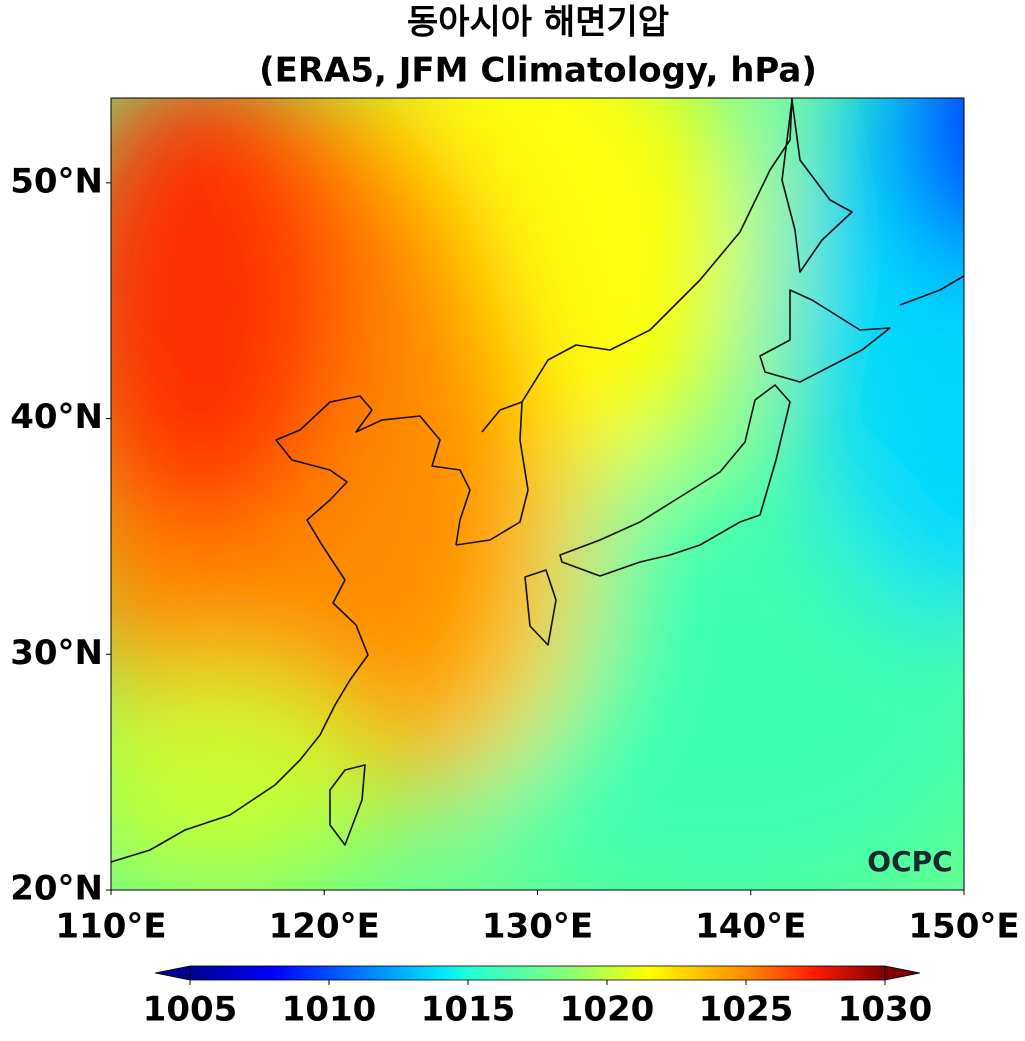  What do you see at coordinates (902, 973) in the screenshot?
I see `colorbar-extend-high` at bounding box center [902, 973].